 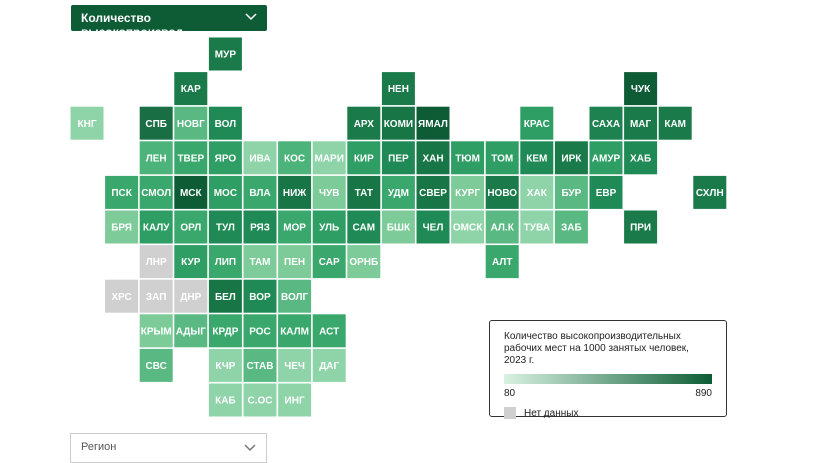 What do you see at coordinates (641, 89) in the screenshot?
I see `region-label: ЧУК` at bounding box center [641, 89].